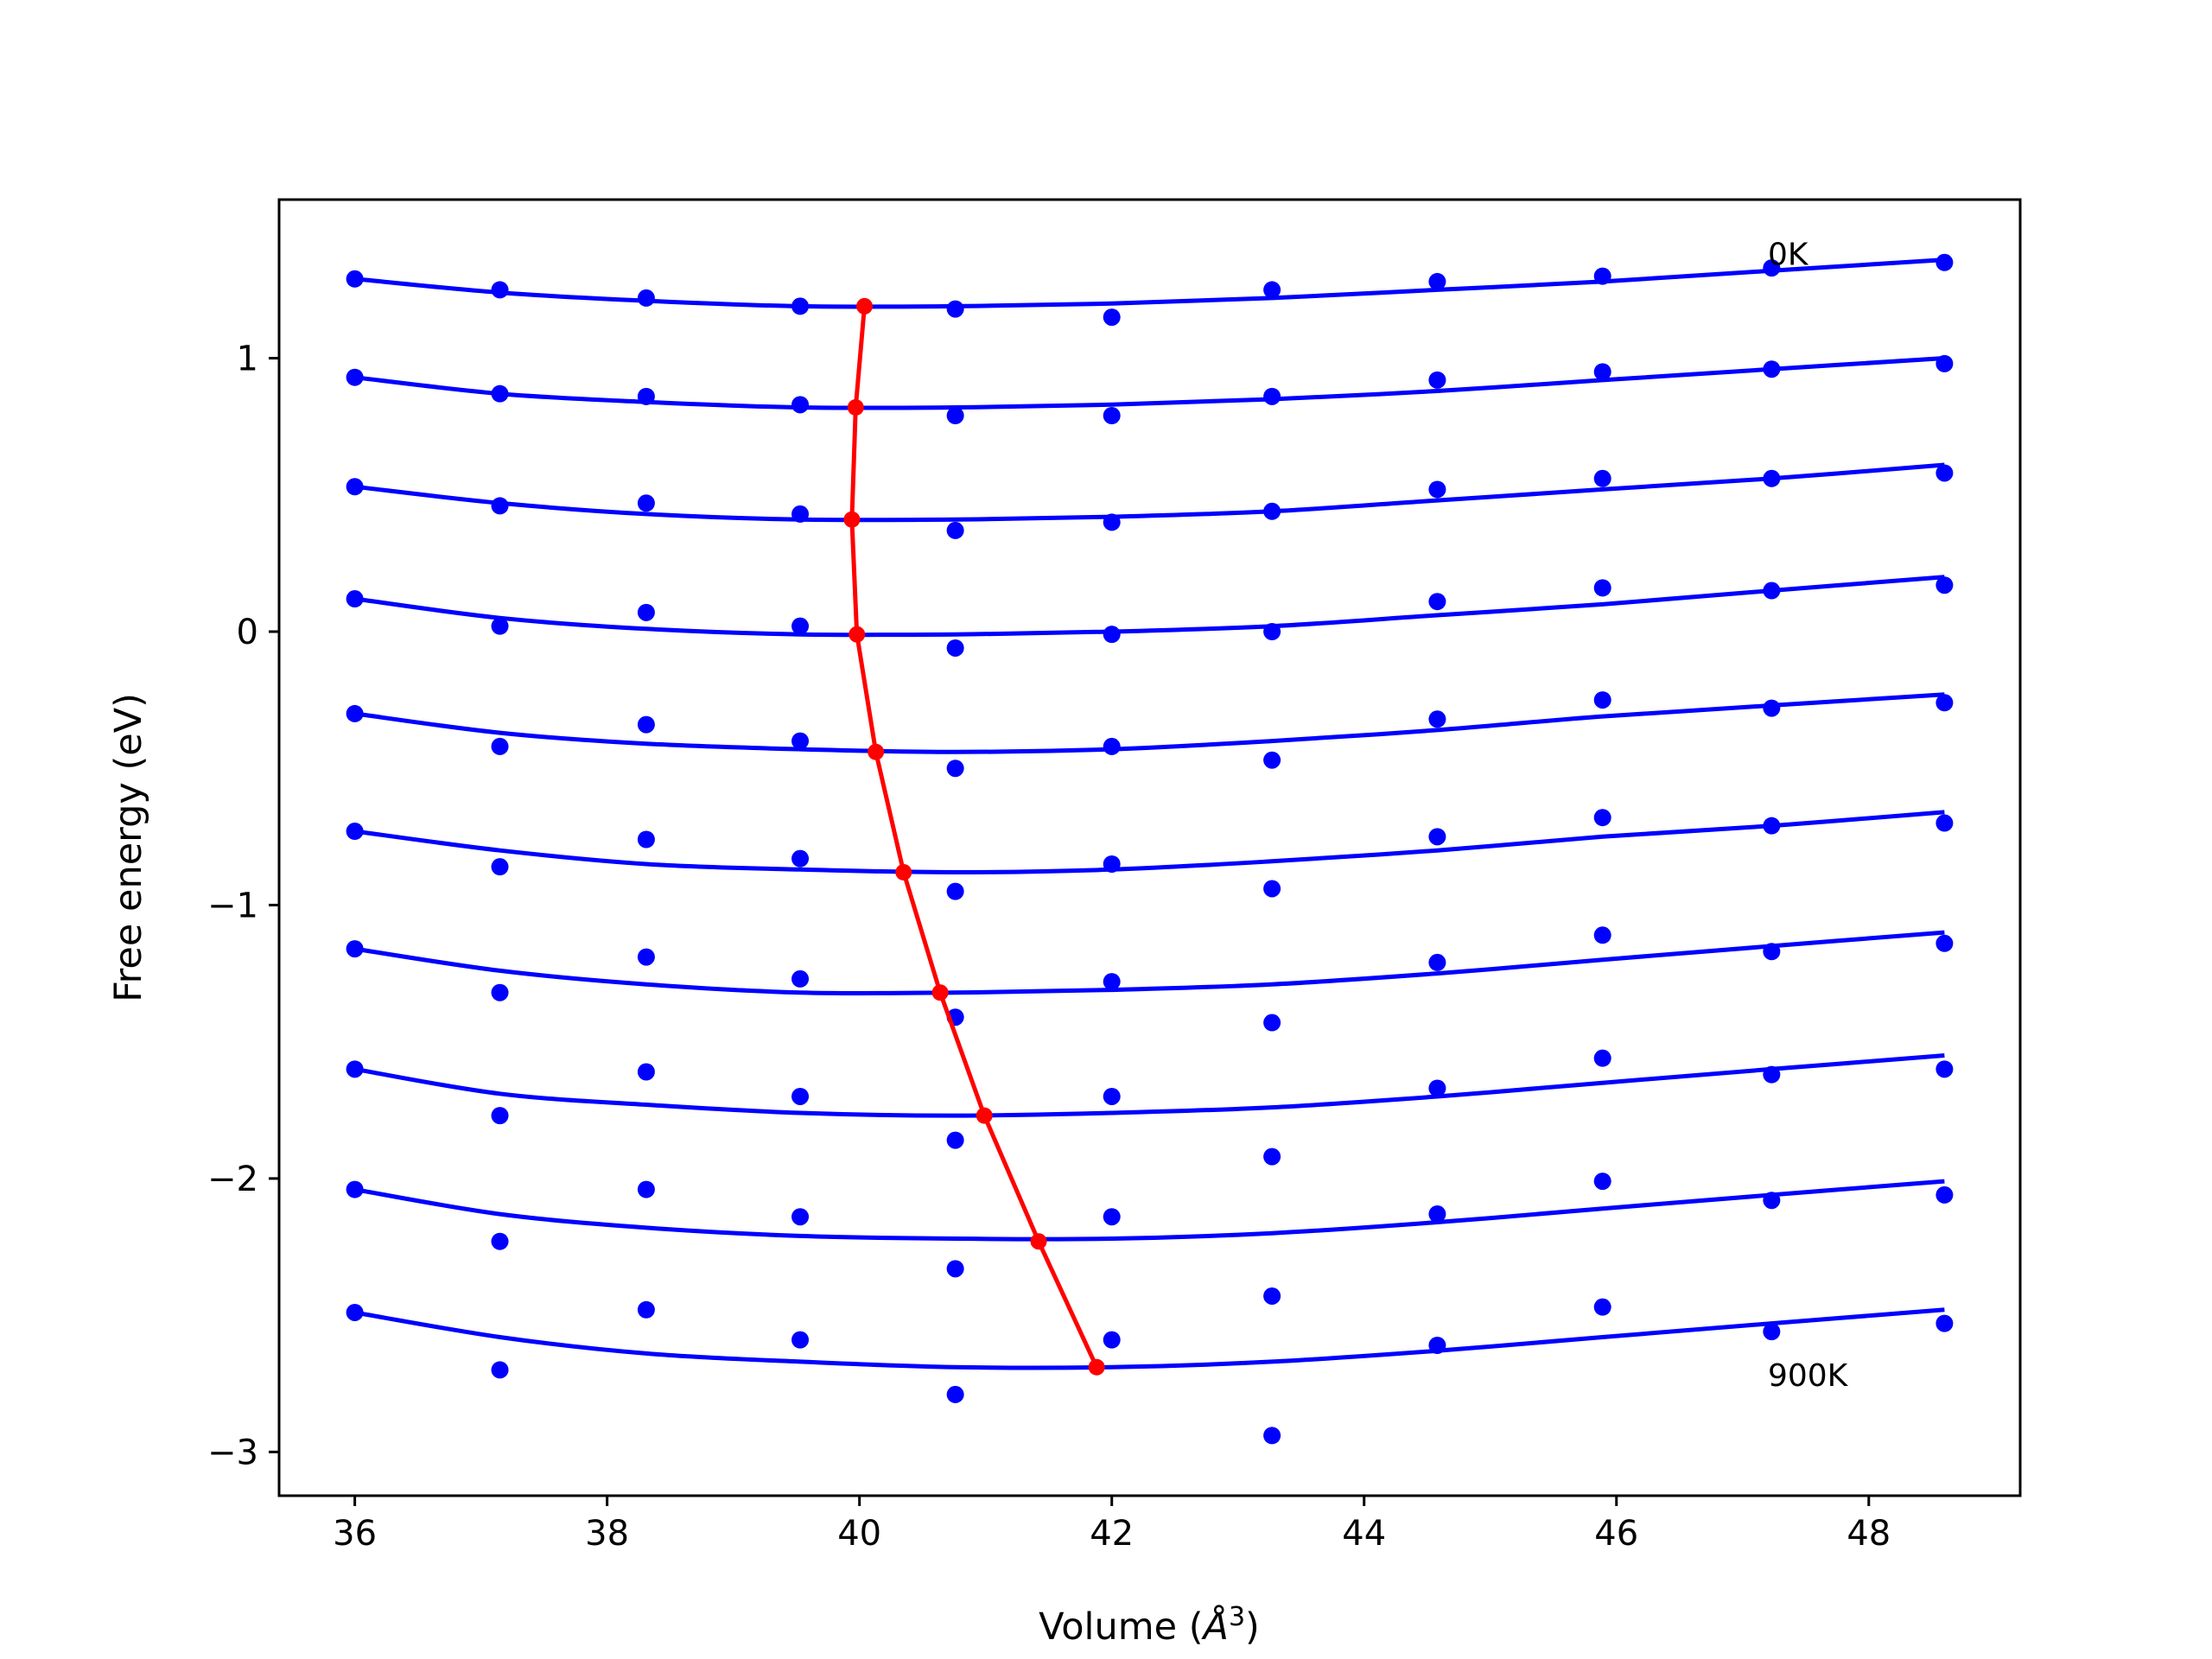  Describe the element at coordinates (247, 632) in the screenshot. I see `y-tick-label: 0` at that location.